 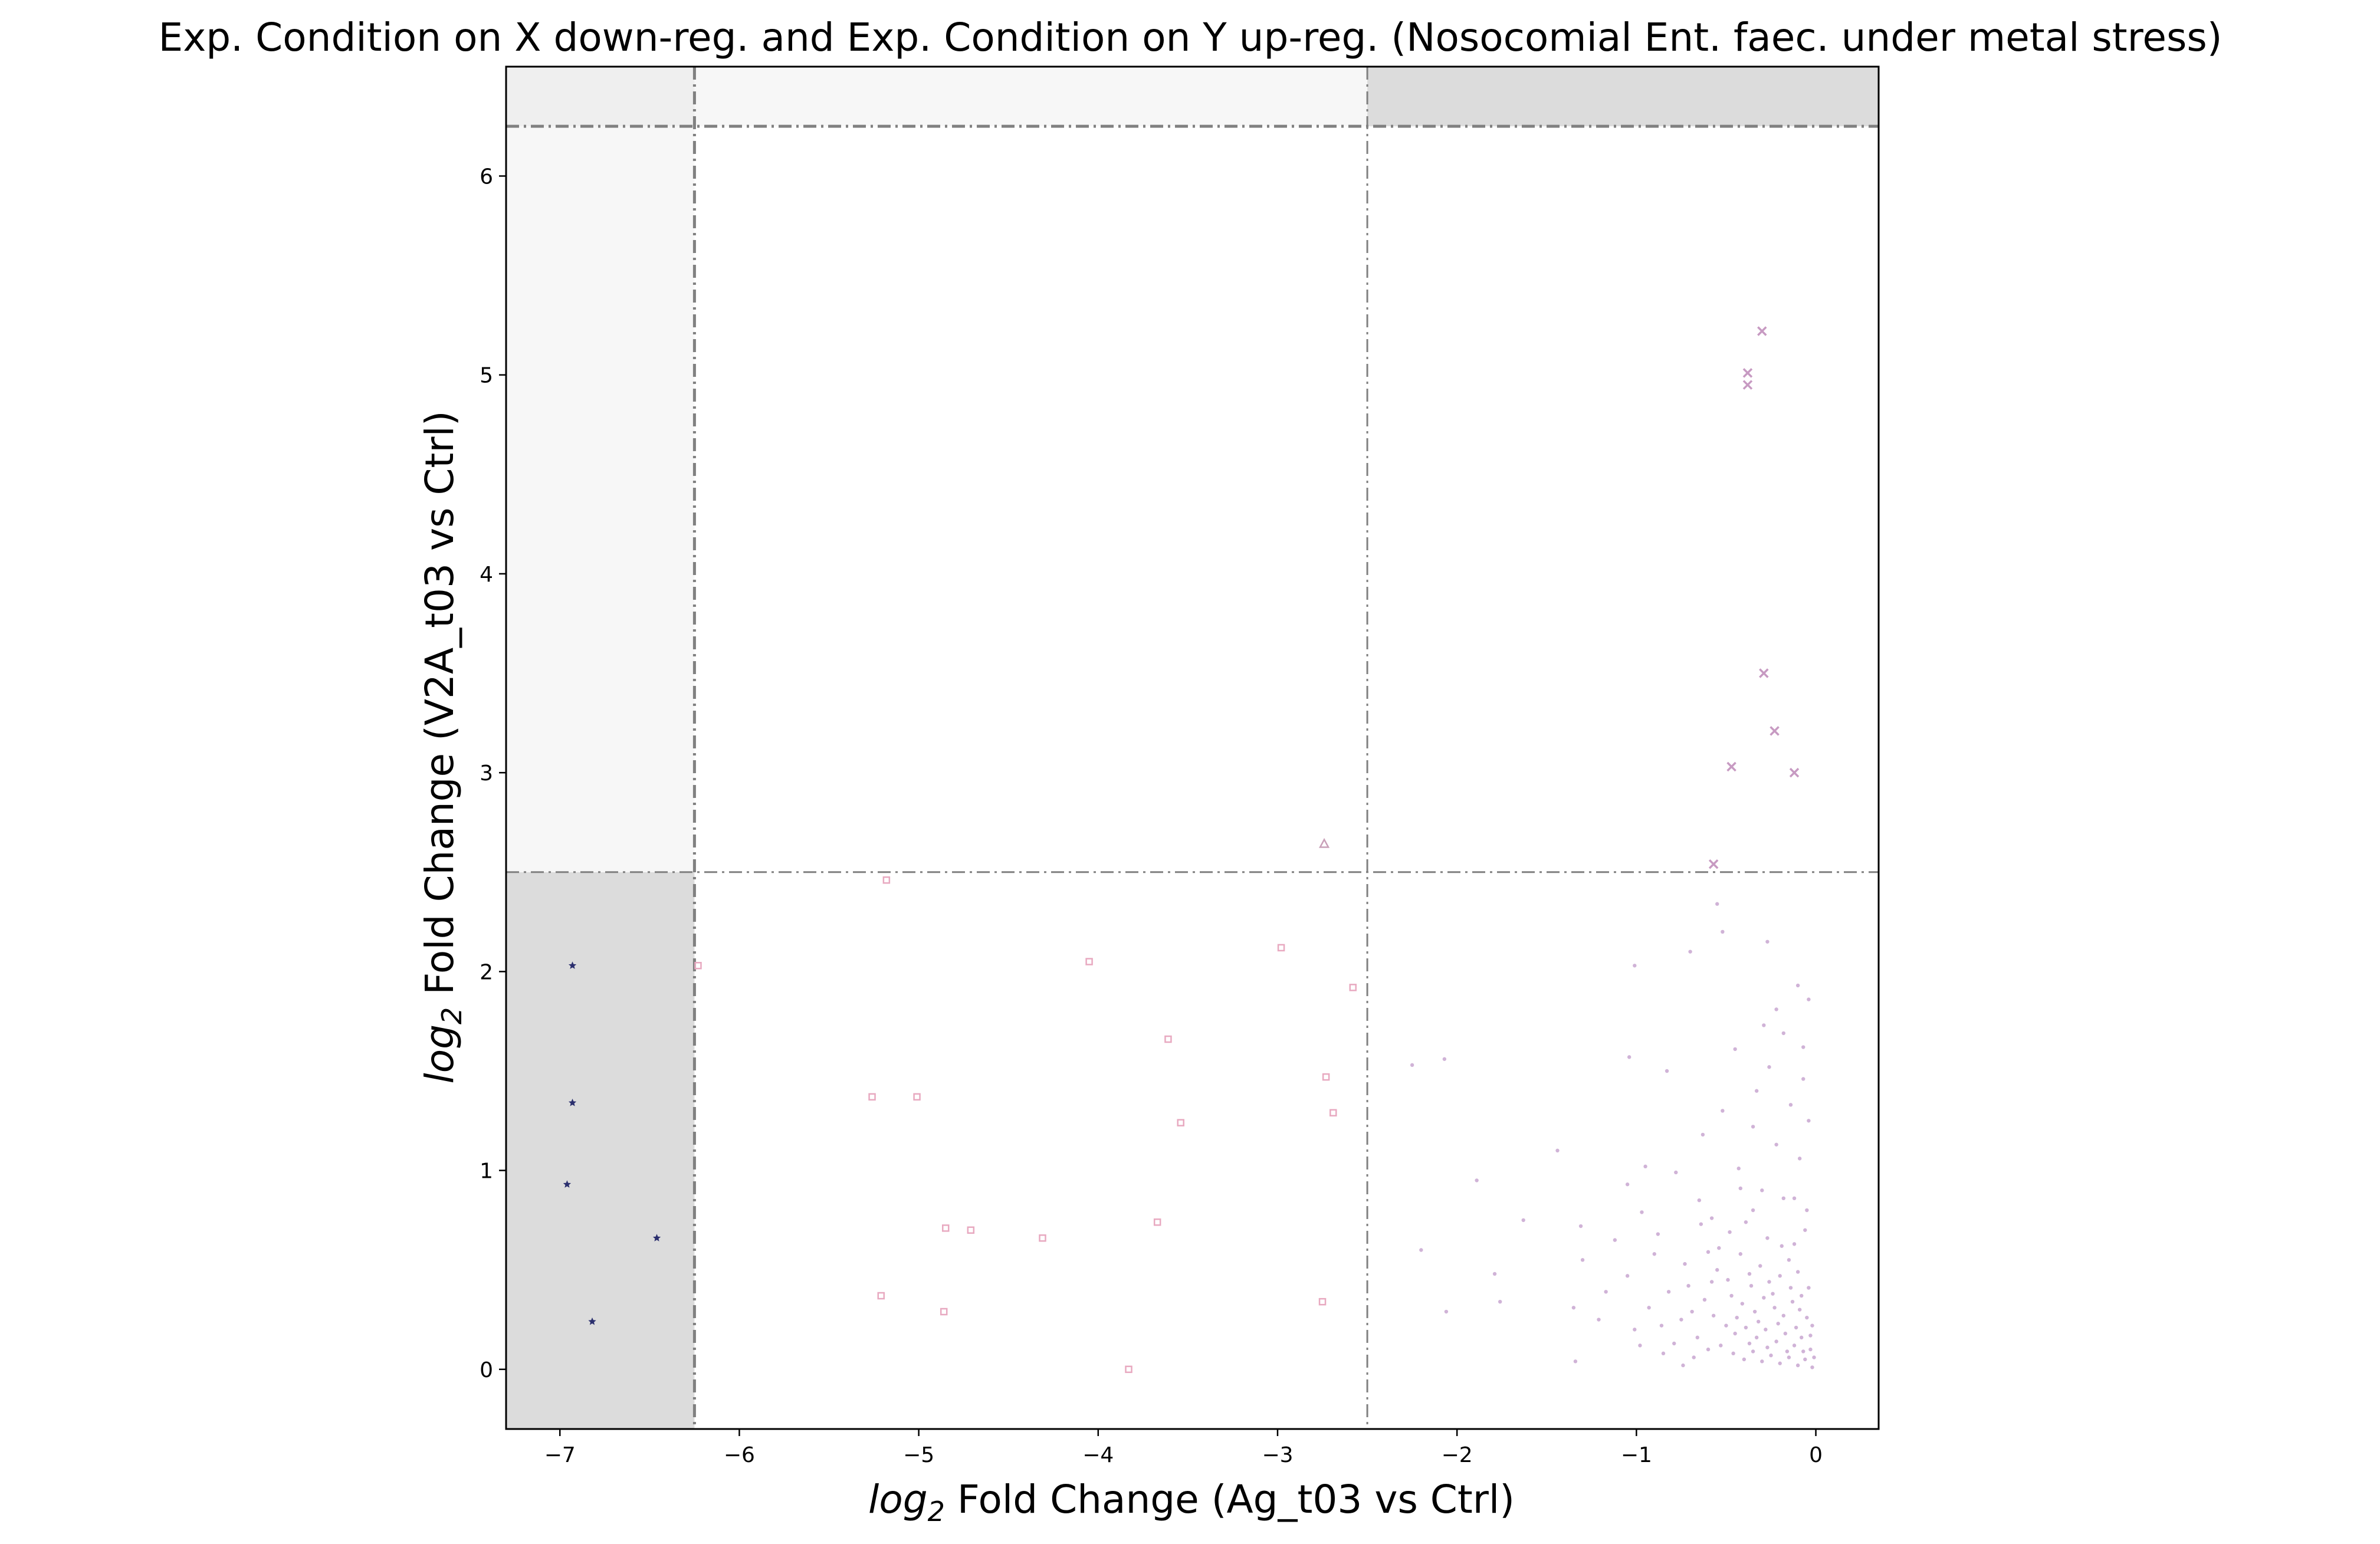 What do you see at coordinates (486, 575) in the screenshot?
I see `y-tick-label: 4` at bounding box center [486, 575].